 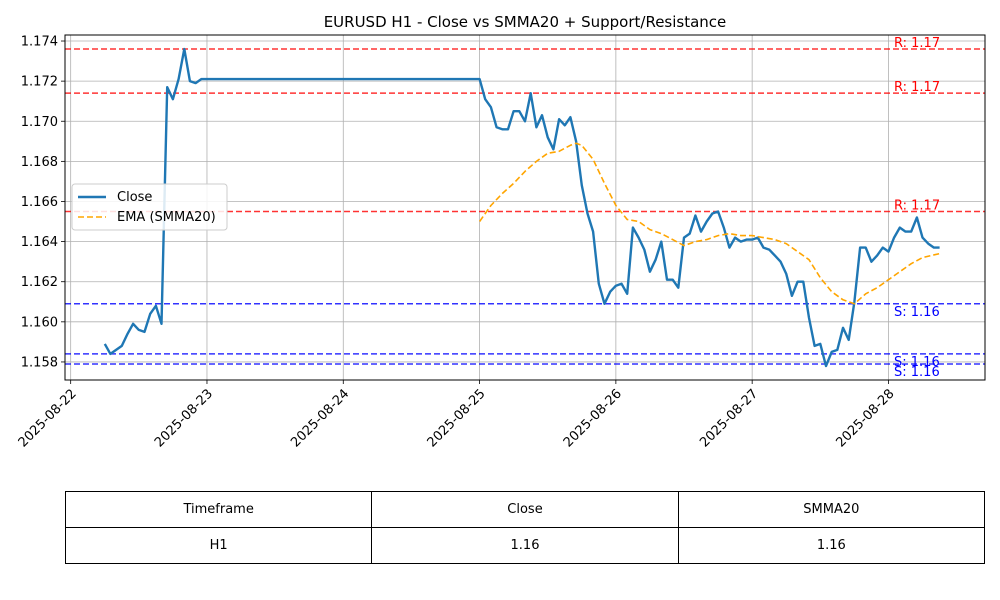 I want to click on y-tick-label: 1.168, so click(x=39, y=162).